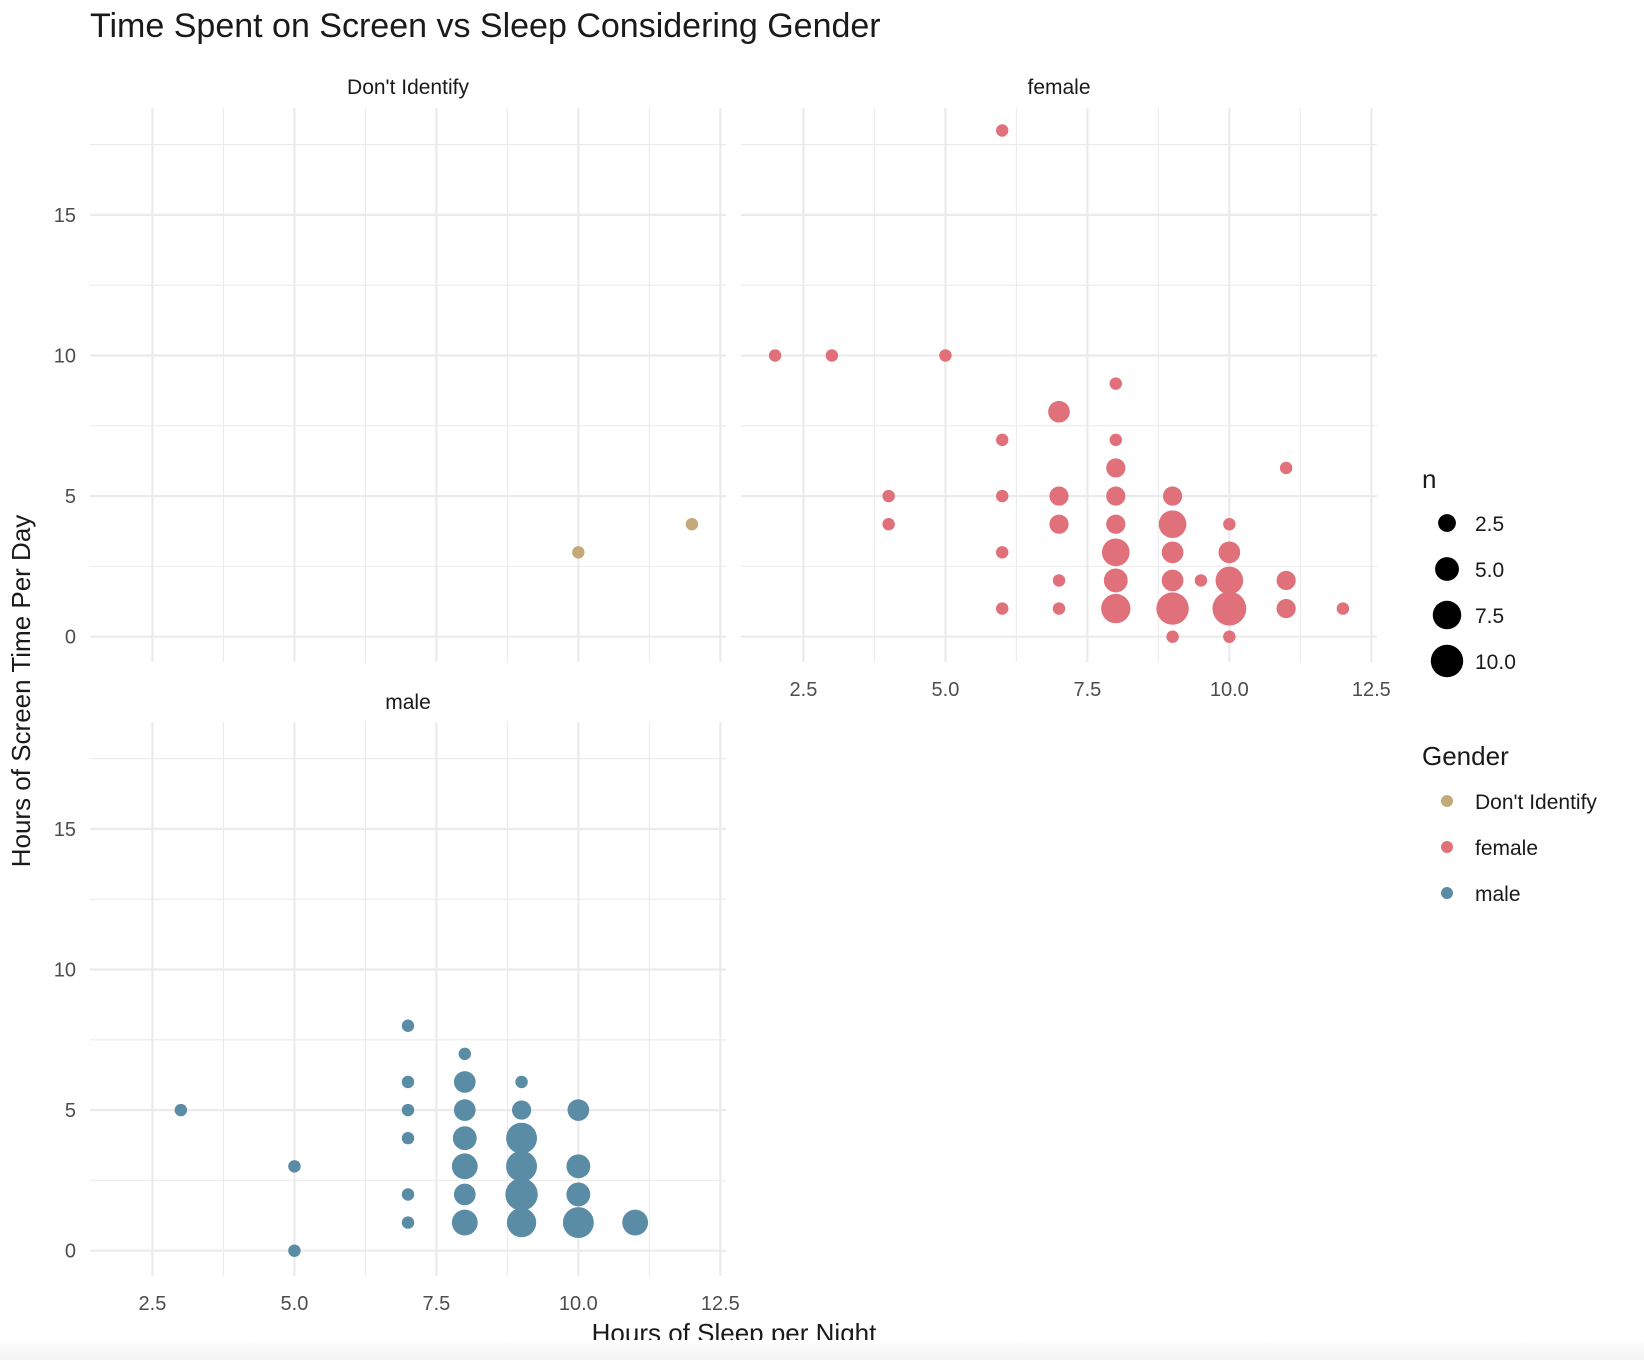 The height and width of the screenshot is (1360, 1644). I want to click on facet-strip-label: male, so click(408, 702).